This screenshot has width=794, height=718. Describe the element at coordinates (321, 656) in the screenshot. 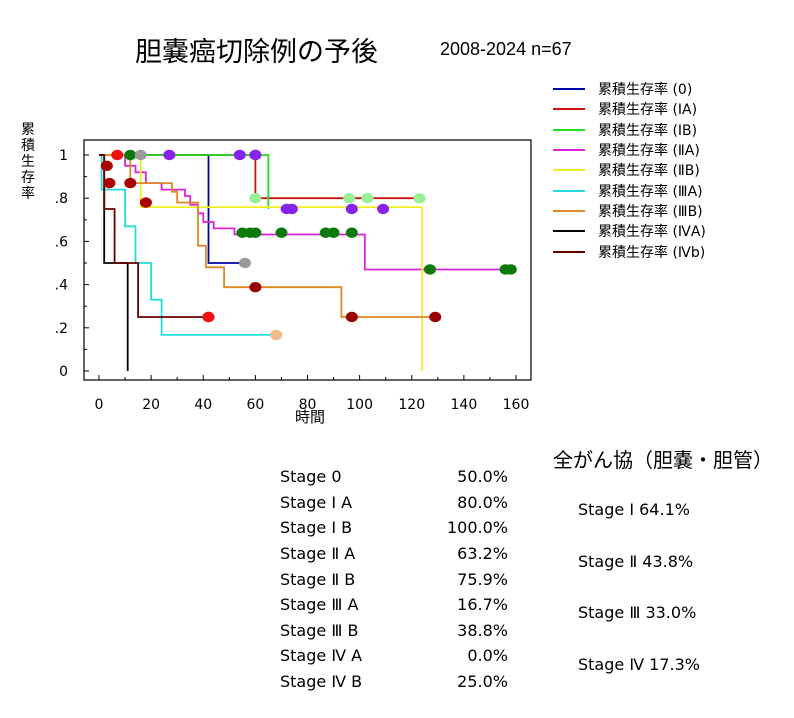

I see `stage-name: Stage Ⅳ A` at that location.